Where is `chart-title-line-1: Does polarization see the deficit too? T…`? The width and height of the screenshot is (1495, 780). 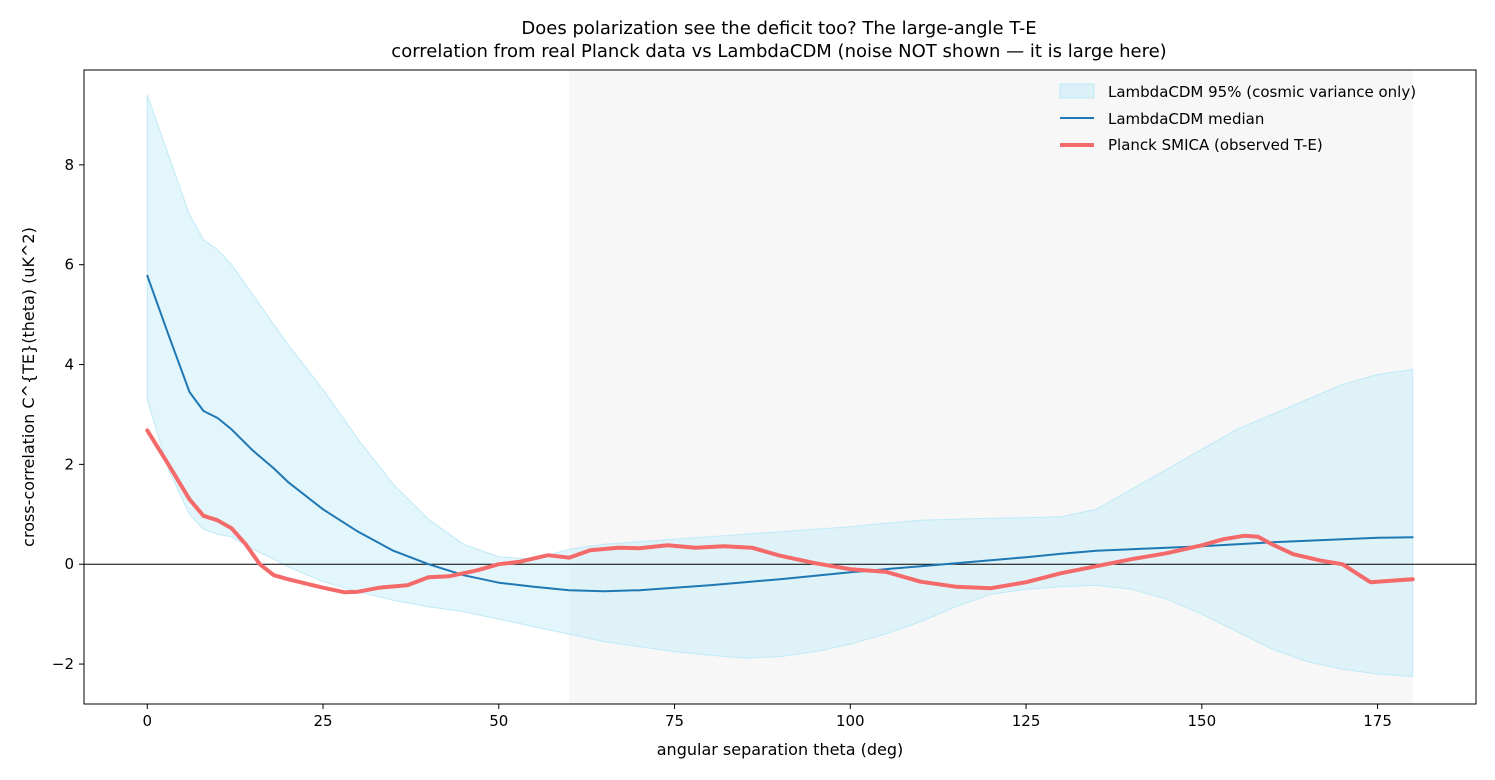 chart-title-line-1: Does polarization see the deficit too? T… is located at coordinates (778, 28).